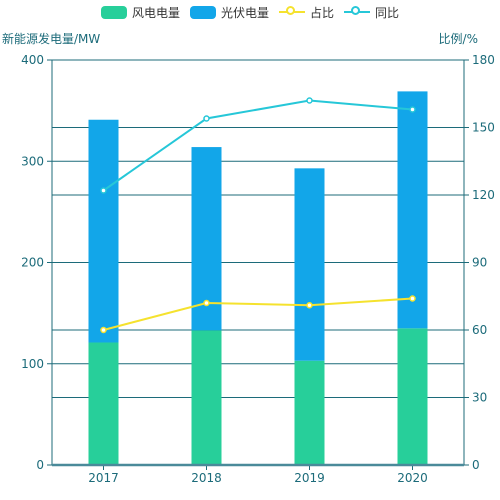 The height and width of the screenshot is (500, 500). Describe the element at coordinates (292, 12) in the screenshot. I see `legend-swatch-share` at that location.